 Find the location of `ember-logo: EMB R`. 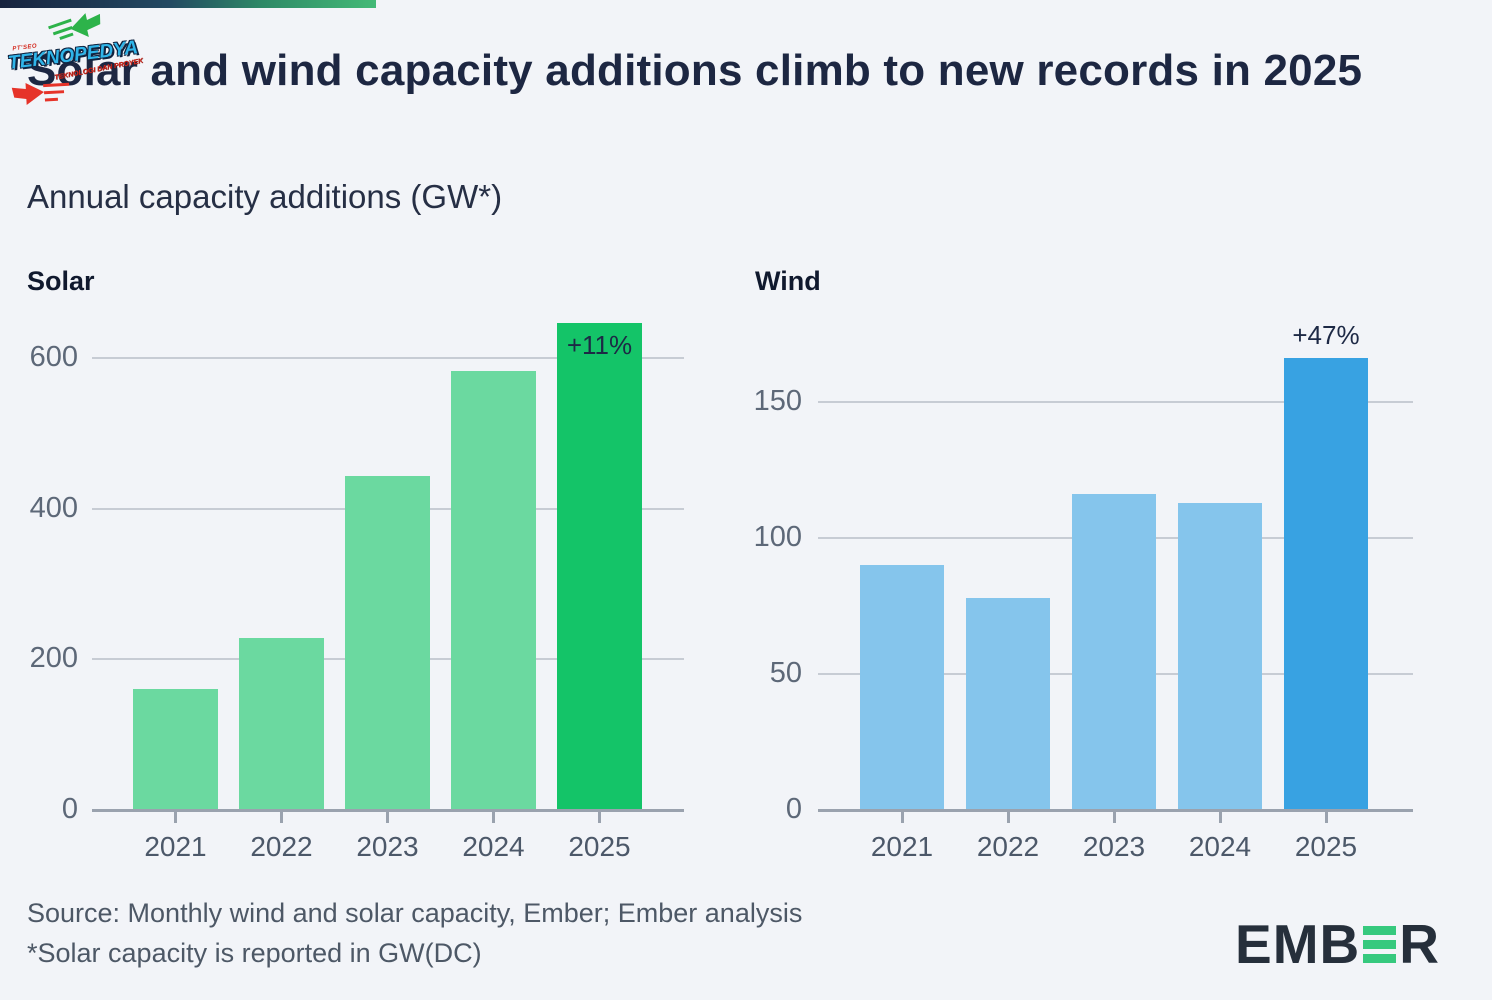

ember-logo: EMB R is located at coordinates (1337, 944).